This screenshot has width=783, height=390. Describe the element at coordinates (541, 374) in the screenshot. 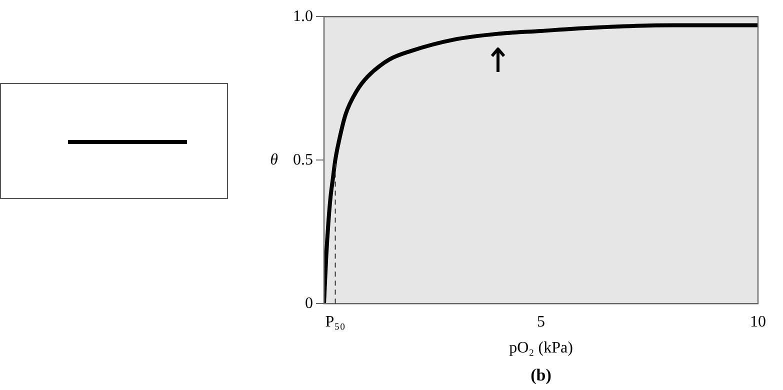

I see `text: (b)` at that location.